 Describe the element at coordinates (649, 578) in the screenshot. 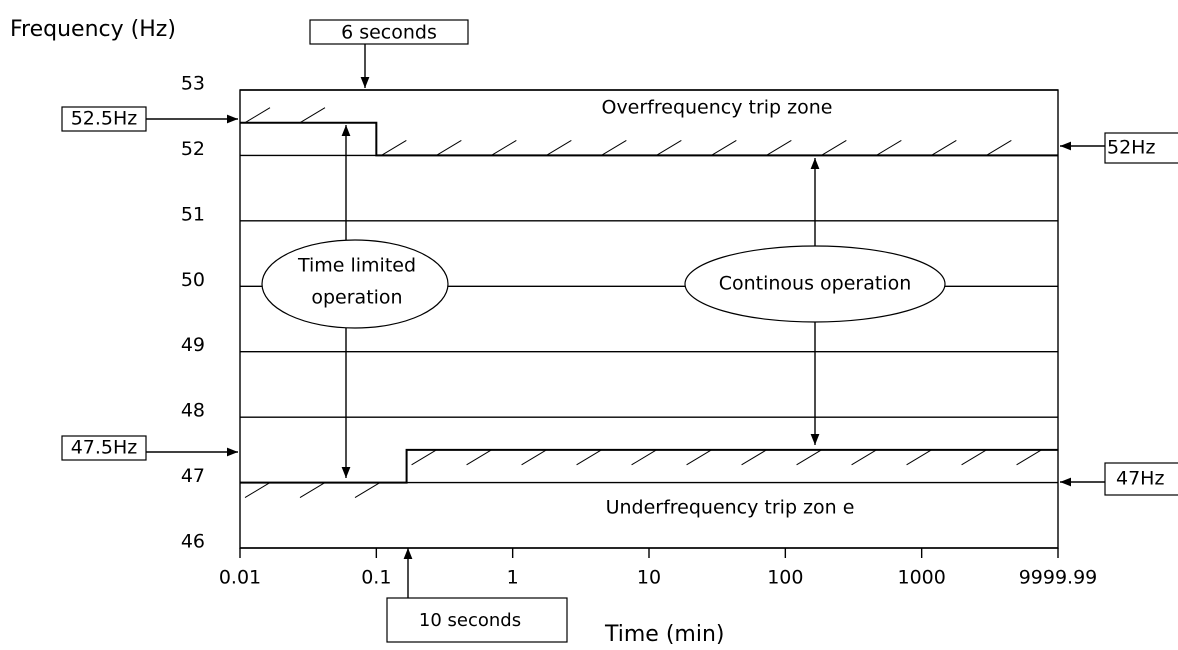

I see `x-tick-label: 10` at that location.